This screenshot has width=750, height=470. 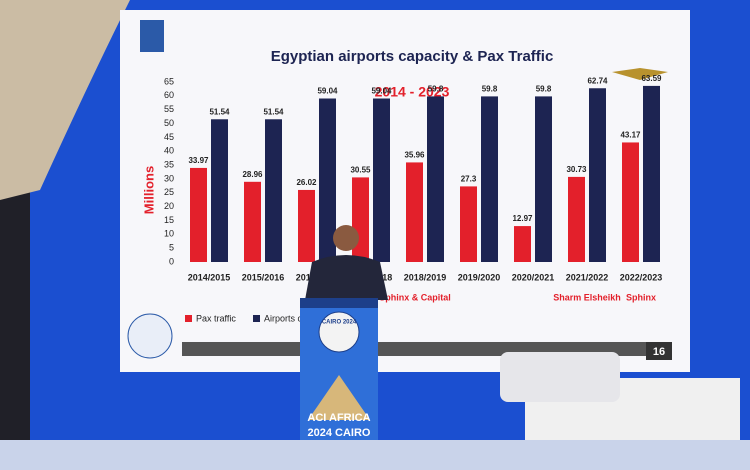 What do you see at coordinates (360, 170) in the screenshot?
I see `value-label: 30.55` at bounding box center [360, 170].